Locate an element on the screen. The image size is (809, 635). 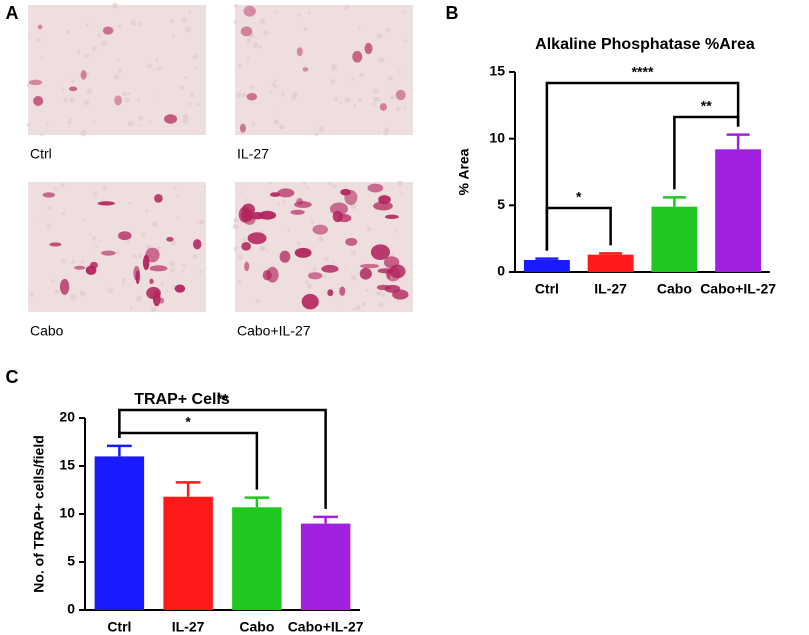
significance-label: ** is located at coordinates (706, 106).